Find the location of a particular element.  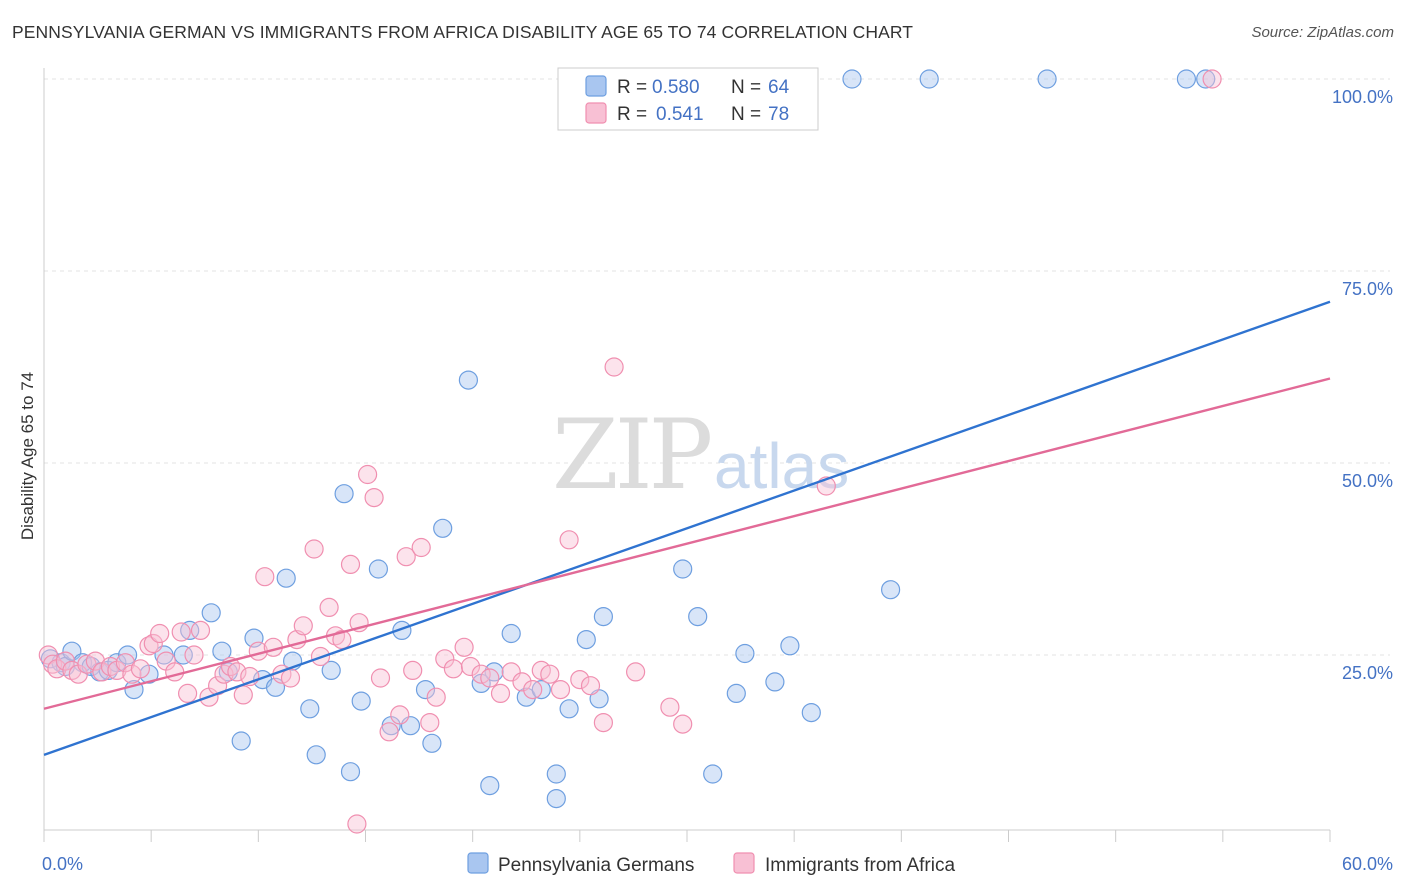

watermark-atlas: atlas is located at coordinates (781, 466).